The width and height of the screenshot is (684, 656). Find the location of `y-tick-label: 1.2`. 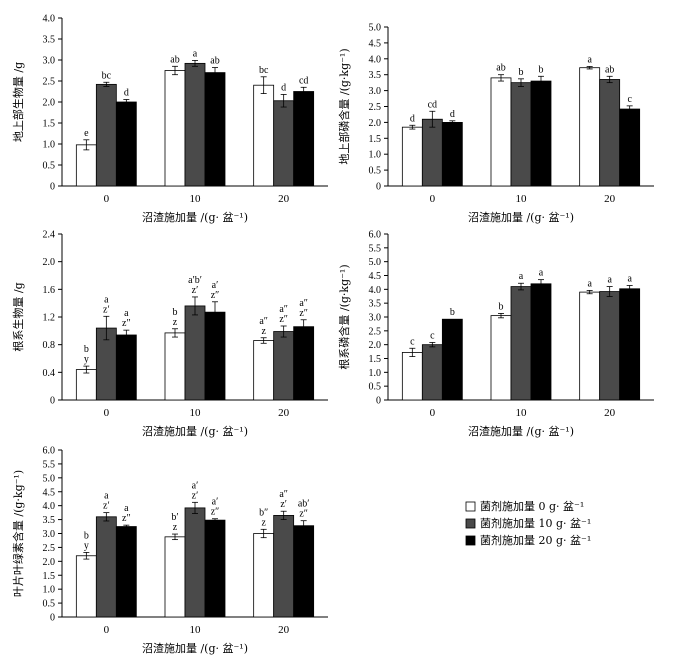

y-tick-label: 1.2 is located at coordinates (49, 318).